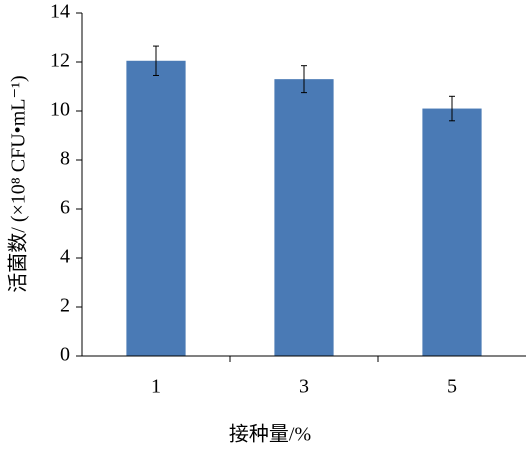 Image resolution: width=527 pixels, height=450 pixels. What do you see at coordinates (452, 387) in the screenshot?
I see `x-tick-label: 5` at bounding box center [452, 387].